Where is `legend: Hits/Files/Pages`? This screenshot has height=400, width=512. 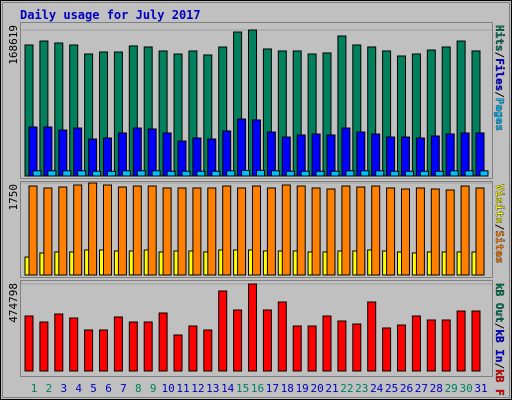
legend: Hits/Files/Pages is located at coordinates (499, 78).